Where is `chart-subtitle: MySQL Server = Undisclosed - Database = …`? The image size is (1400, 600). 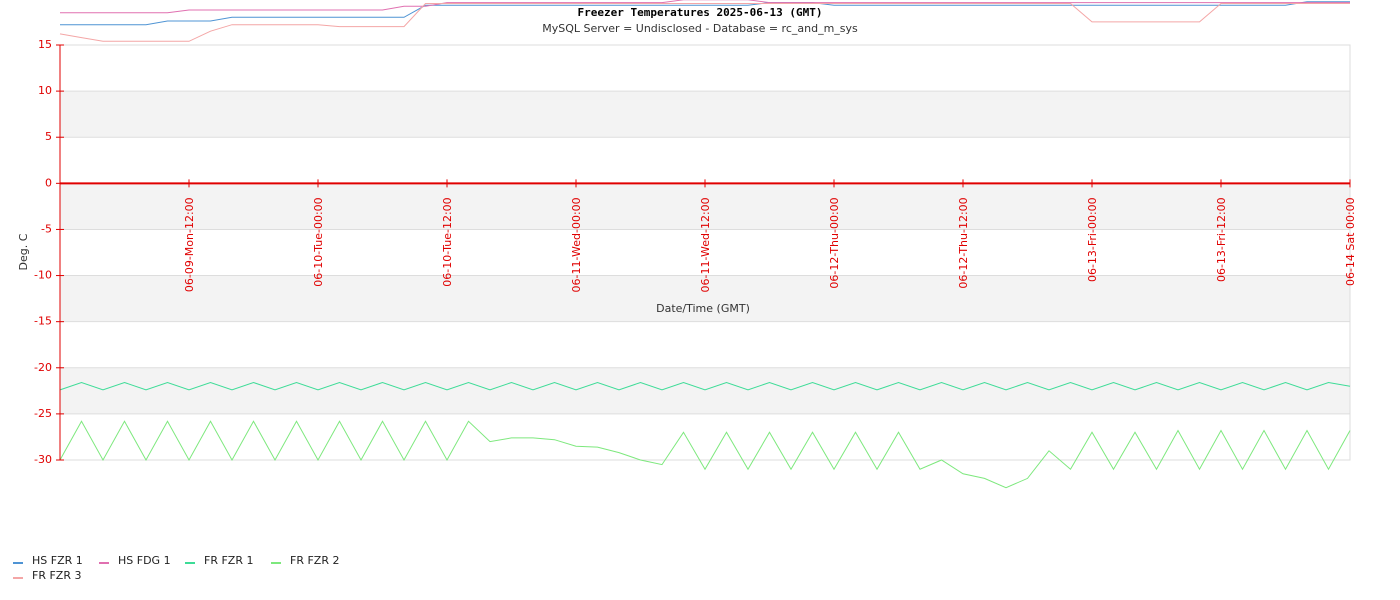
chart-subtitle: MySQL Server = Undisclosed - Database = … is located at coordinates (700, 28).